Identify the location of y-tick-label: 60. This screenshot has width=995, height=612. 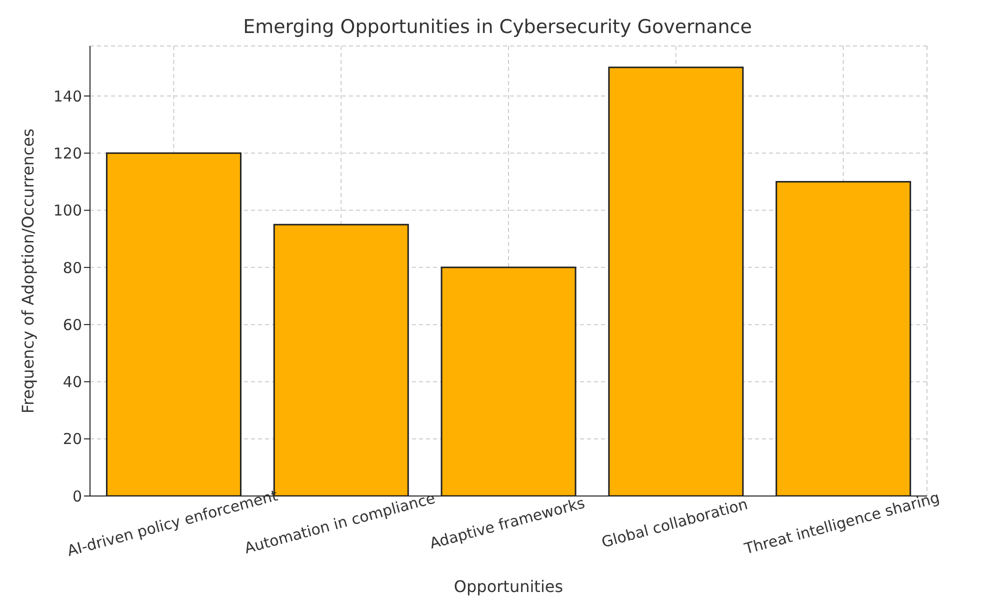
(72, 325).